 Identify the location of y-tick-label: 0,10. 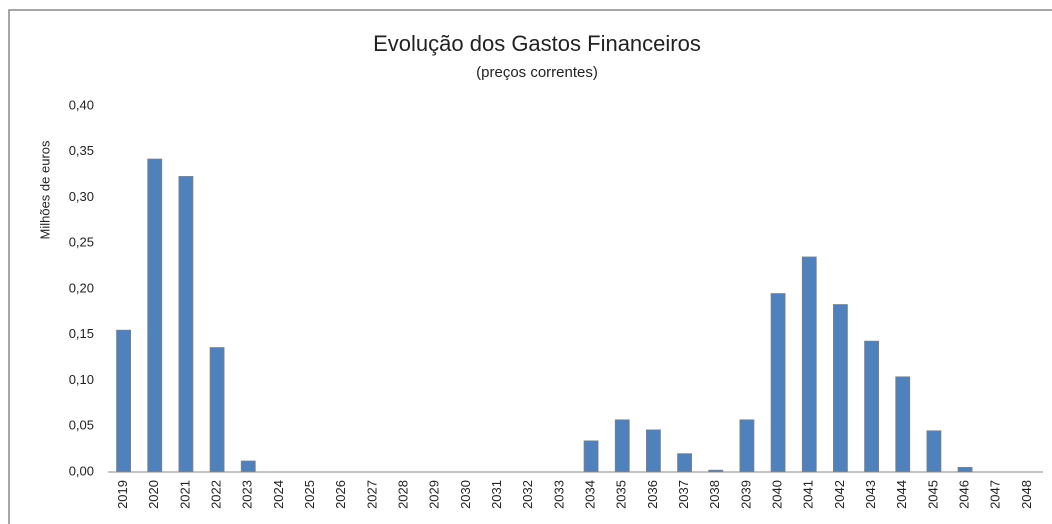
(81, 379).